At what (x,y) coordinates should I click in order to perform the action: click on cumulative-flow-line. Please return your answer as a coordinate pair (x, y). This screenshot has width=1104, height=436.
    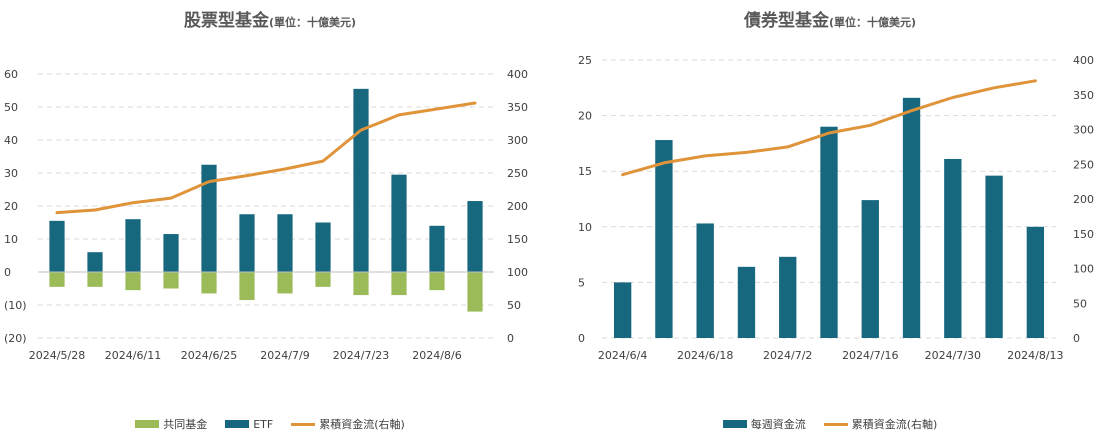
    Looking at the image, I should click on (829, 128).